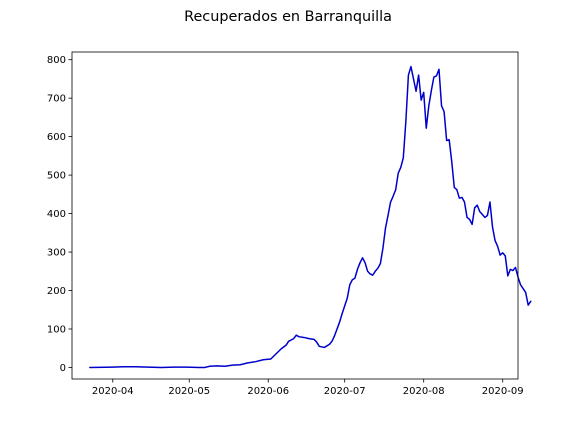 This screenshot has height=432, width=576. I want to click on y-tick-label: 700, so click(56, 99).